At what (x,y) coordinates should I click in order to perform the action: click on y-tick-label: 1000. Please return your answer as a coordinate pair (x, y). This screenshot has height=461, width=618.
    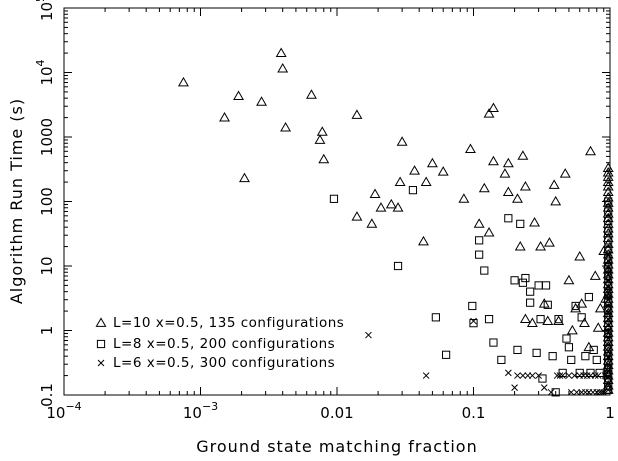
    Looking at the image, I should click on (47, 137).